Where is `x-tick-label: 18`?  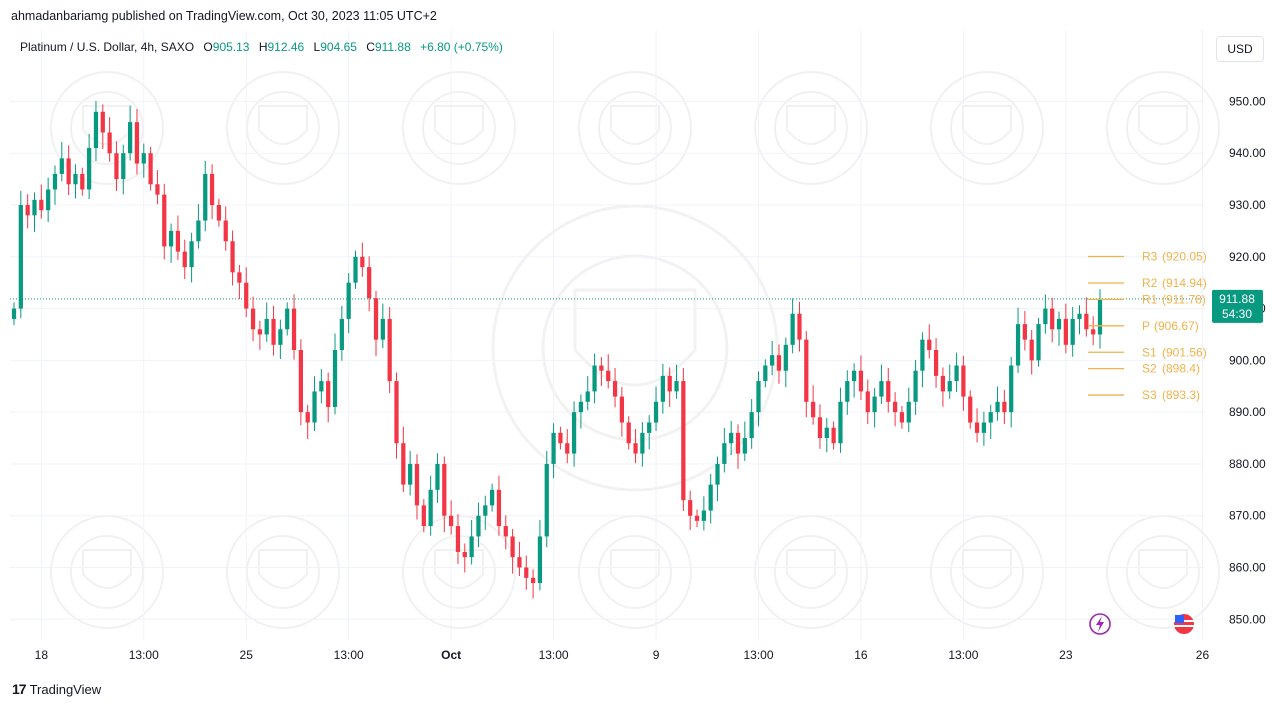
x-tick-label: 18 is located at coordinates (42, 655).